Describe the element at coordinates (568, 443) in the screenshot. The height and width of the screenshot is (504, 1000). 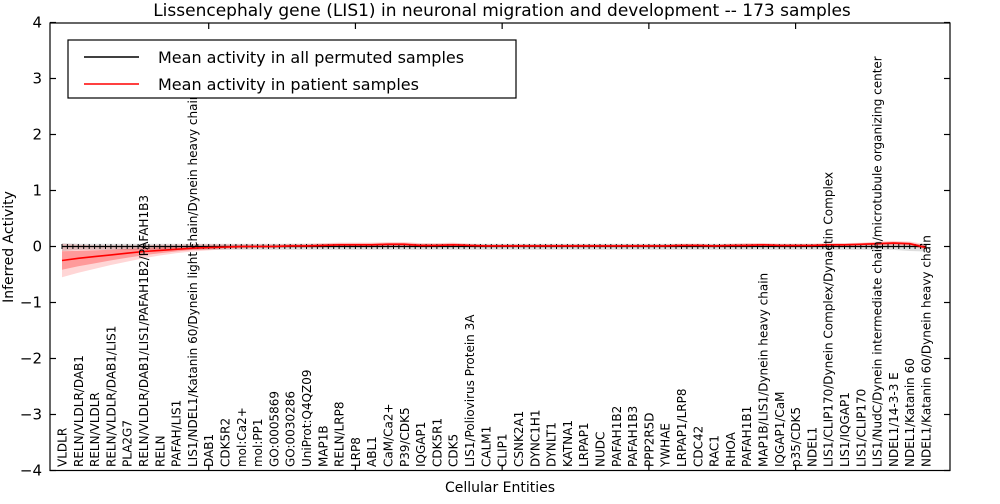
I see `x-category-label: KATNA1` at that location.